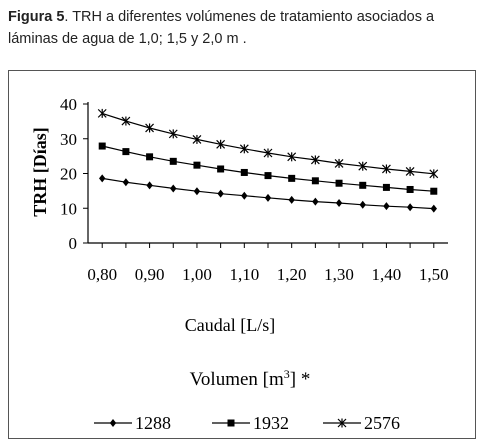 This screenshot has width=483, height=445. What do you see at coordinates (150, 274) in the screenshot?
I see `x-tick-label: 0,90` at bounding box center [150, 274].